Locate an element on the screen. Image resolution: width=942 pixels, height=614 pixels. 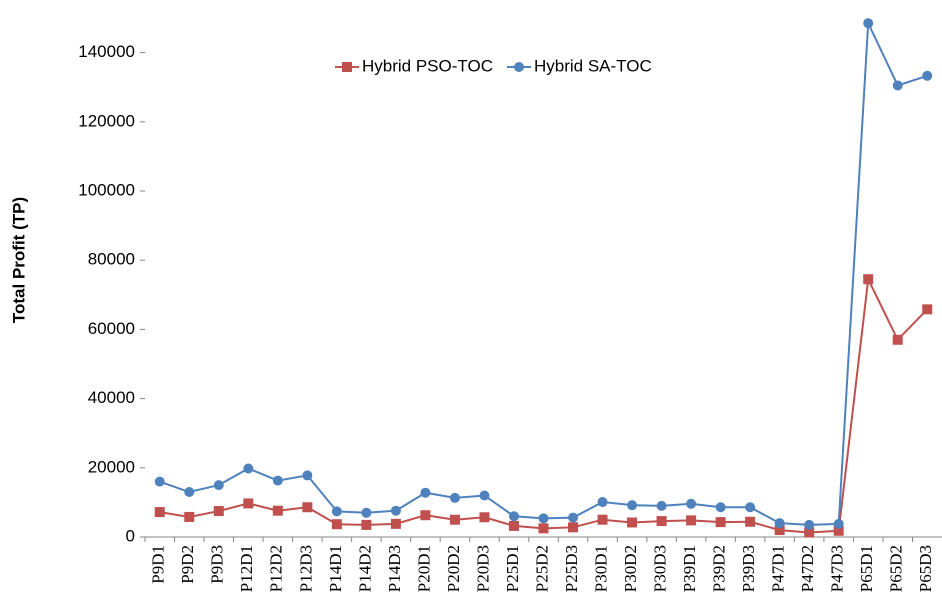
x-tick-label: P12D2 is located at coordinates (276, 568).